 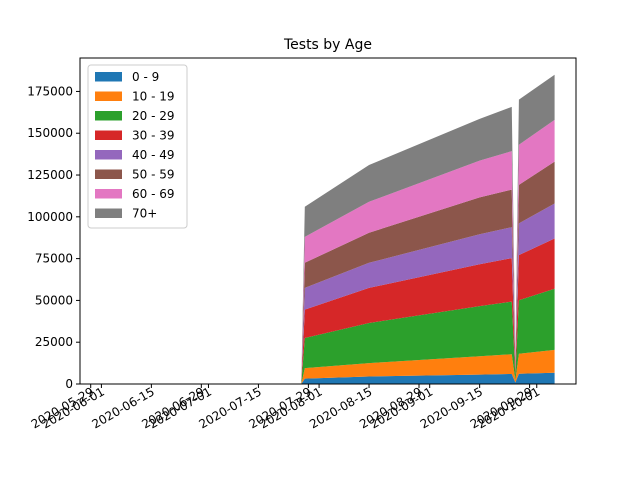 What do you see at coordinates (153, 116) in the screenshot?
I see `legend-label: 20 - 29` at bounding box center [153, 116].